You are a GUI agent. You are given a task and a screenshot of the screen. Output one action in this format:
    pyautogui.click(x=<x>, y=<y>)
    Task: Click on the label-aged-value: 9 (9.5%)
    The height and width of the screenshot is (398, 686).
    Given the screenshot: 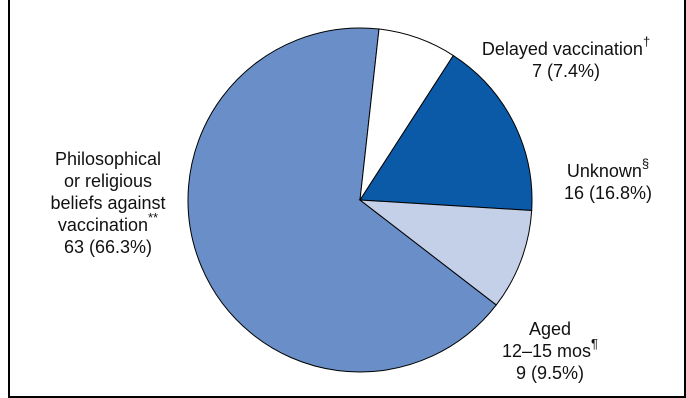 What is the action you would take?
    pyautogui.click(x=550, y=373)
    